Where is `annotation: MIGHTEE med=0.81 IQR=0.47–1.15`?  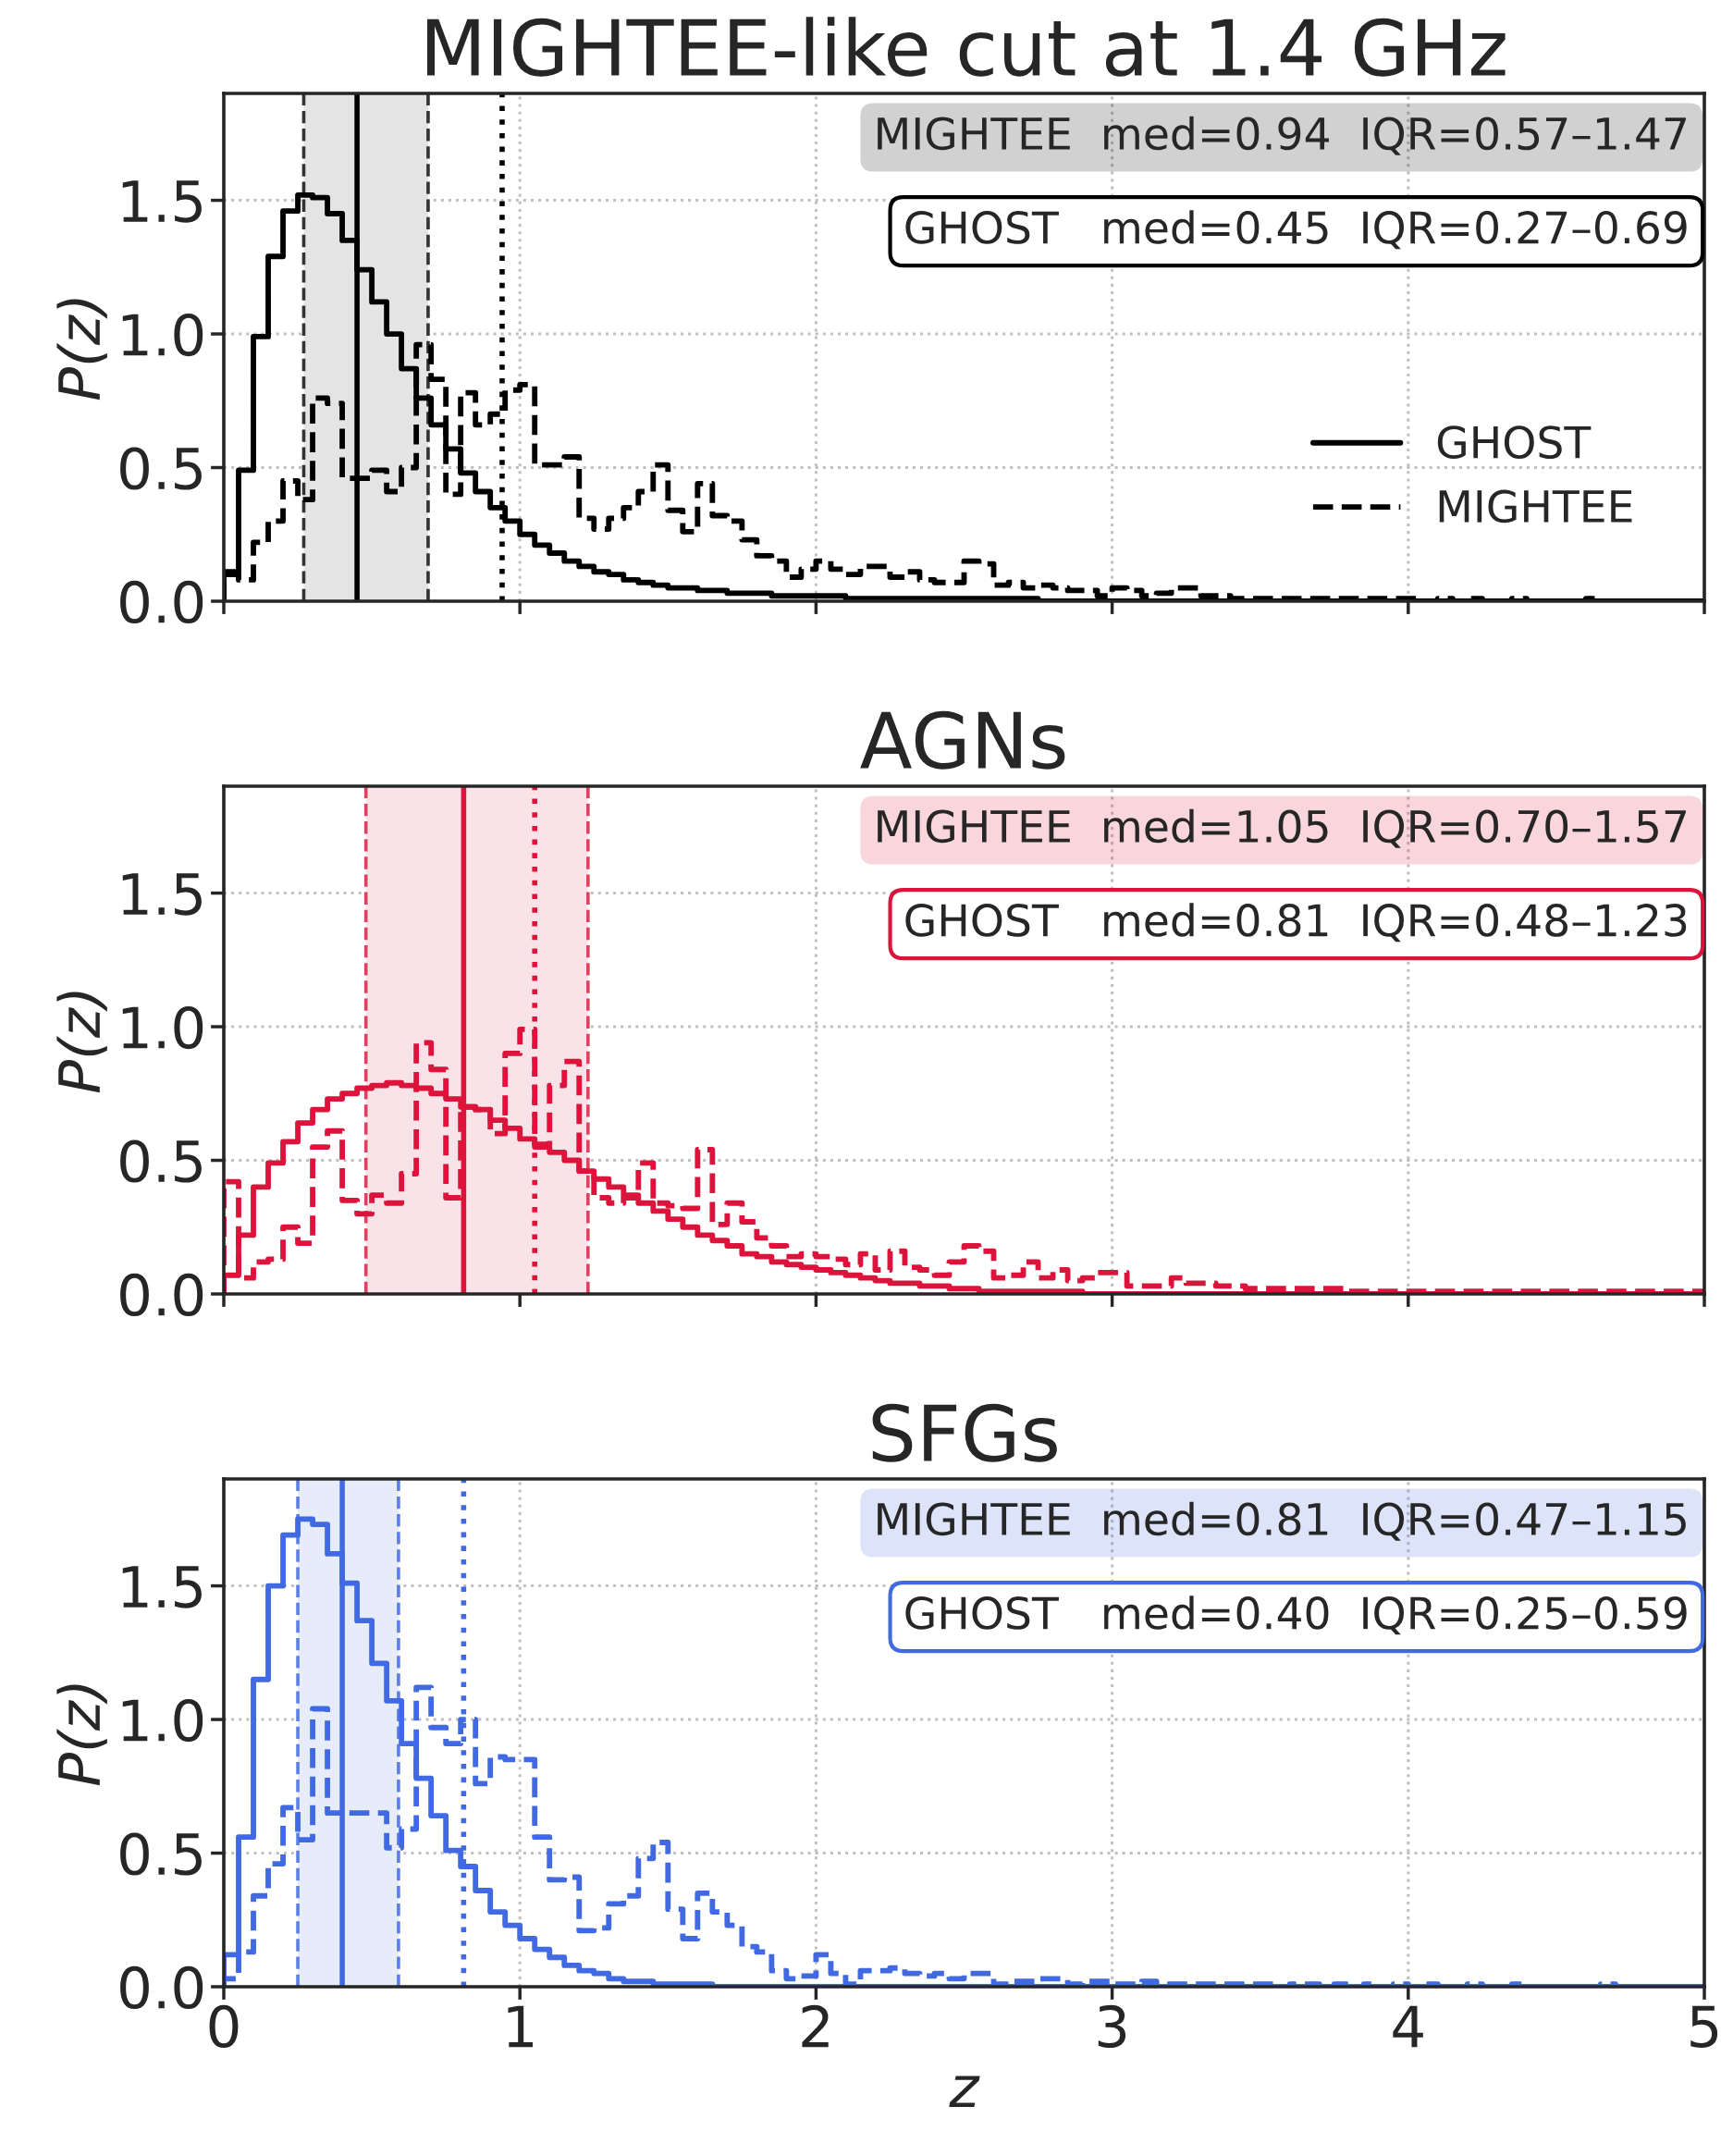
annotation: MIGHTEE med=0.81 IQR=0.47–1.15 is located at coordinates (1282, 1521).